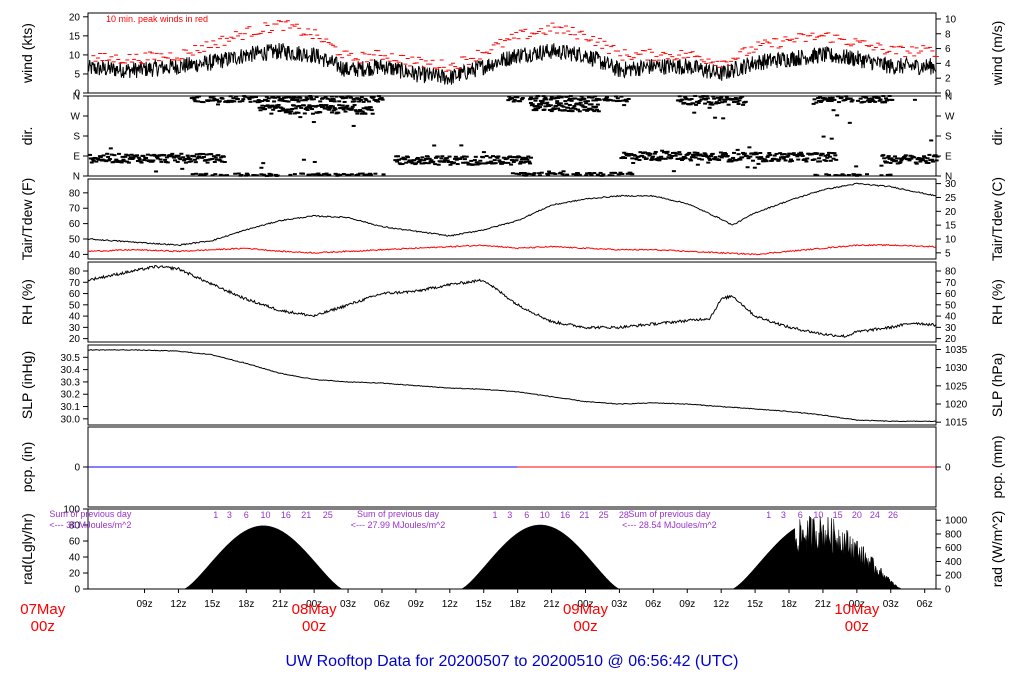 The image size is (1024, 700). What do you see at coordinates (512, 63) in the screenshot?
I see `wind-speed-line` at bounding box center [512, 63].